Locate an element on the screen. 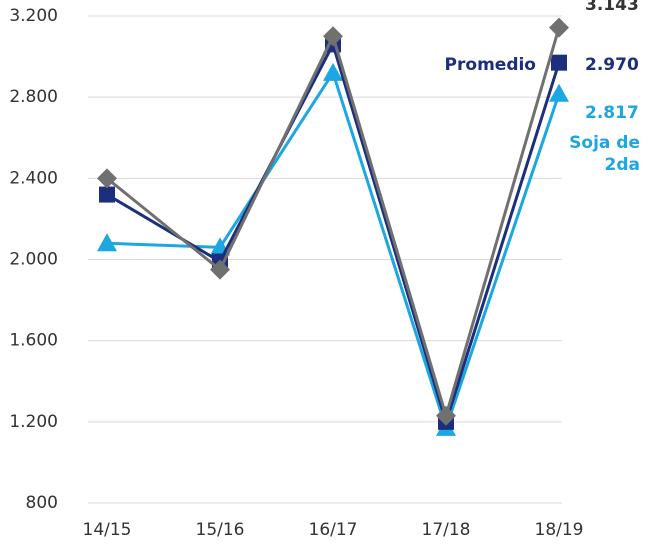 Image resolution: width=648 pixels, height=552 pixels. series-label: Soja de 2da is located at coordinates (604, 154).